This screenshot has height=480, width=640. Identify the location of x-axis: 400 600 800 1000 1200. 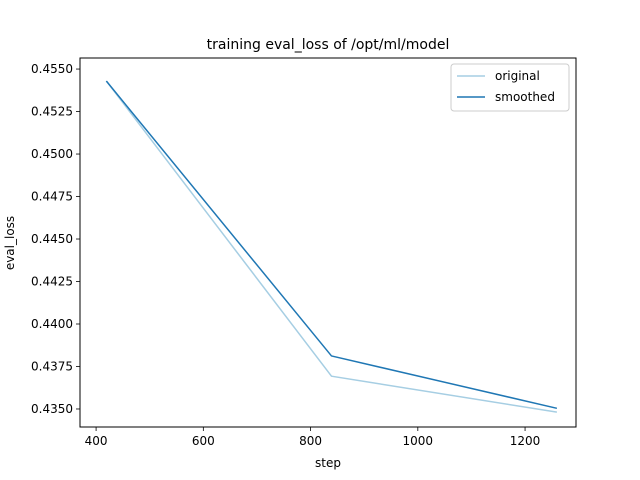
(313, 437).